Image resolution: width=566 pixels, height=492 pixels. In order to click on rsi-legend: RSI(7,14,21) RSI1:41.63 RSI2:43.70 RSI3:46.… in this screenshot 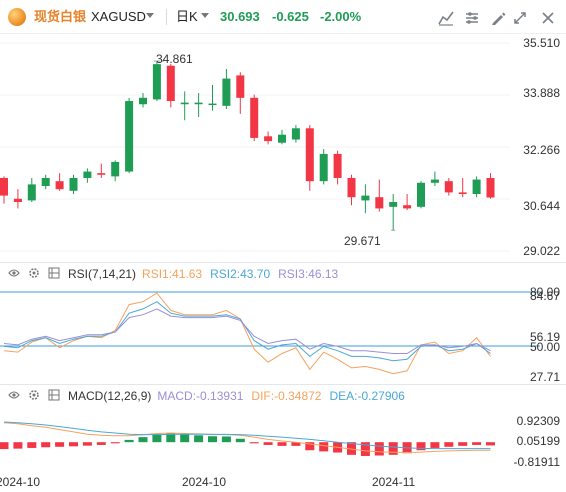, I will do `click(177, 274)`.